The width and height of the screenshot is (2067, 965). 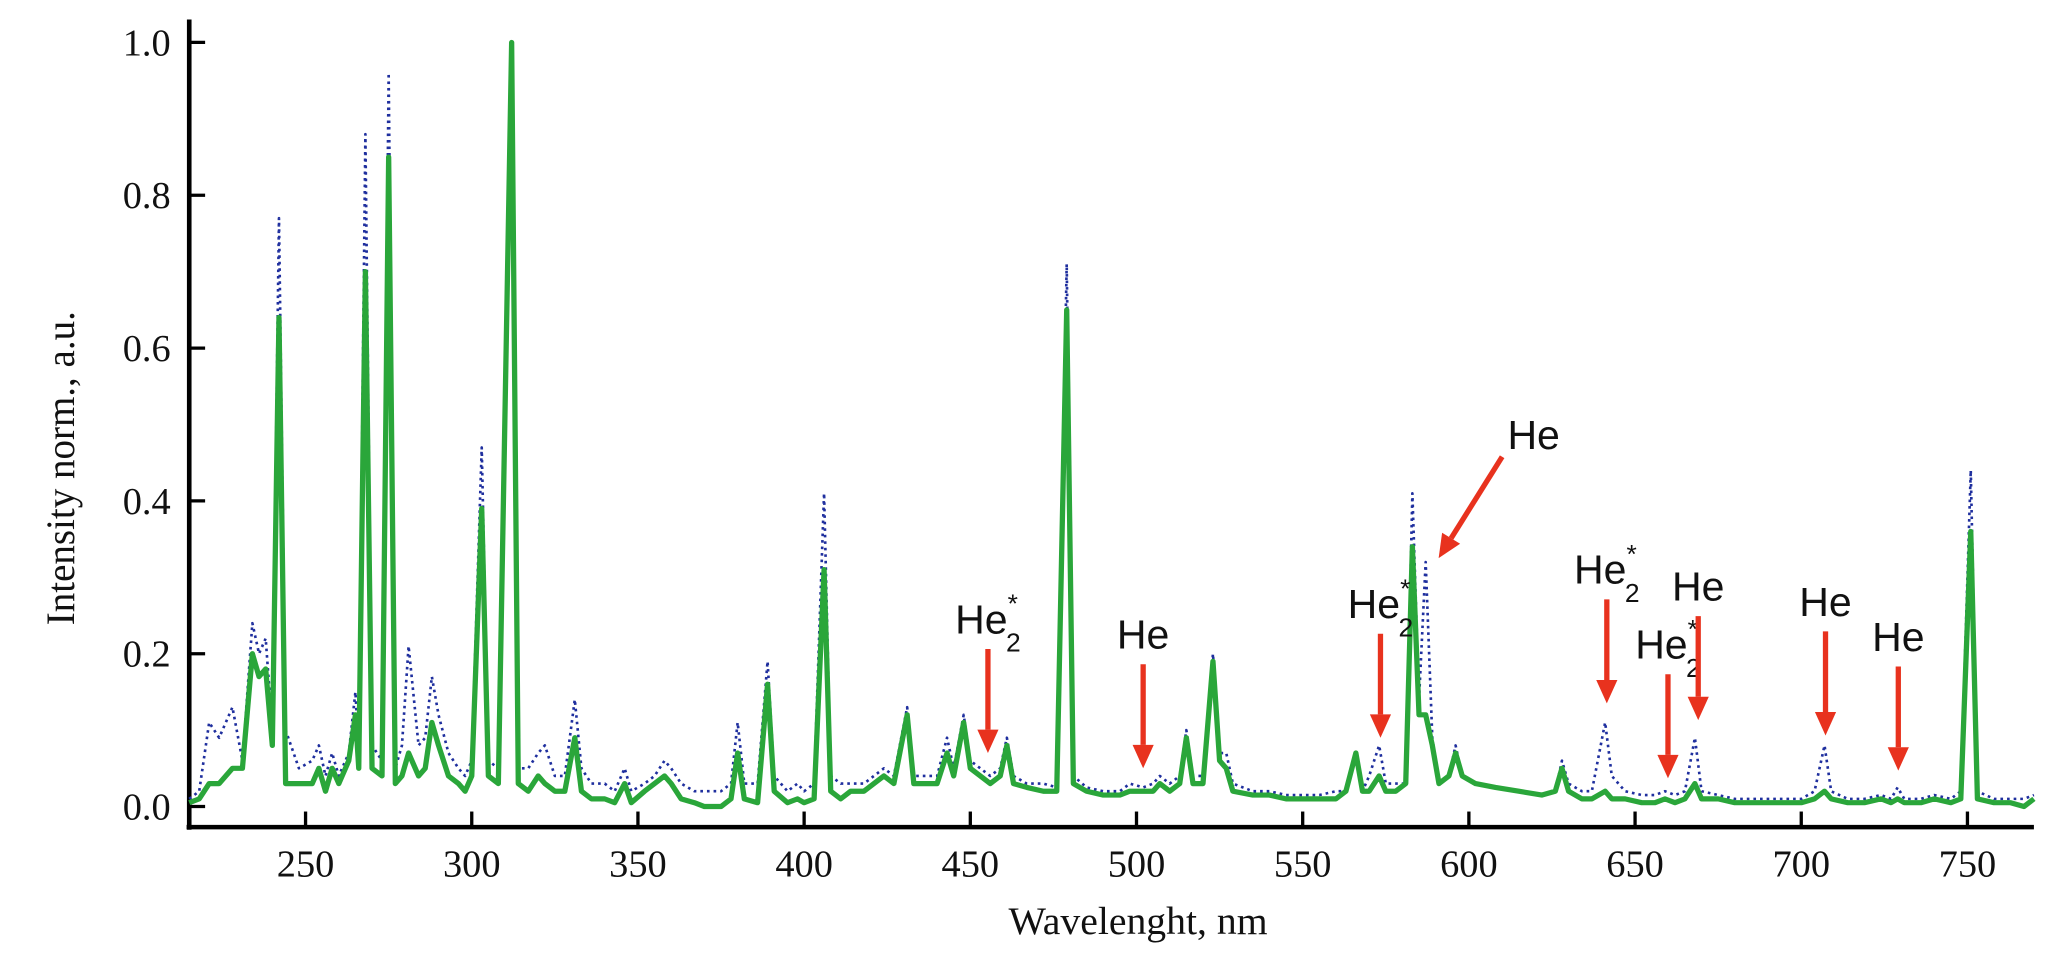 What do you see at coordinates (1801, 865) in the screenshot?
I see `x-tick-label: 700` at bounding box center [1801, 865].